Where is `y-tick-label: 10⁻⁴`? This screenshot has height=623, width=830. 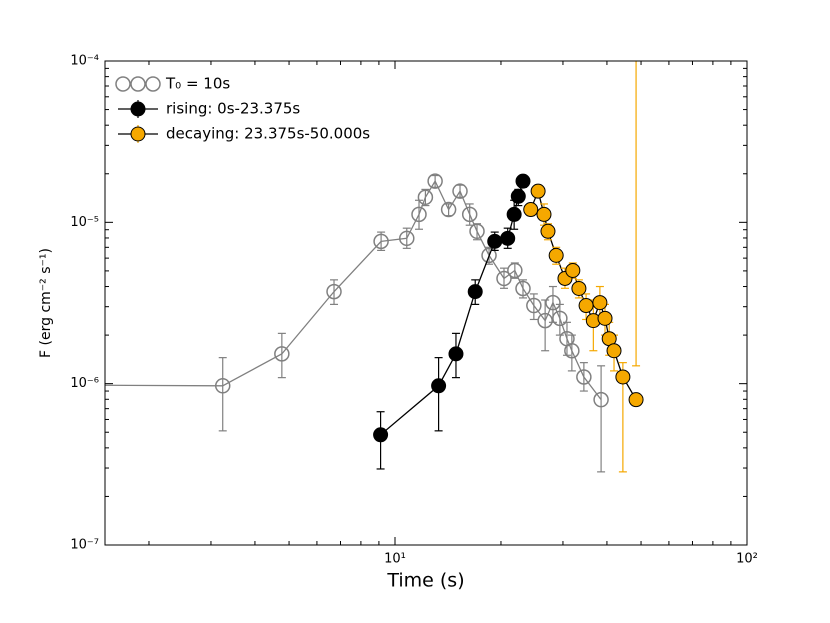 y-tick-label: 10⁻⁴ is located at coordinates (84, 61).